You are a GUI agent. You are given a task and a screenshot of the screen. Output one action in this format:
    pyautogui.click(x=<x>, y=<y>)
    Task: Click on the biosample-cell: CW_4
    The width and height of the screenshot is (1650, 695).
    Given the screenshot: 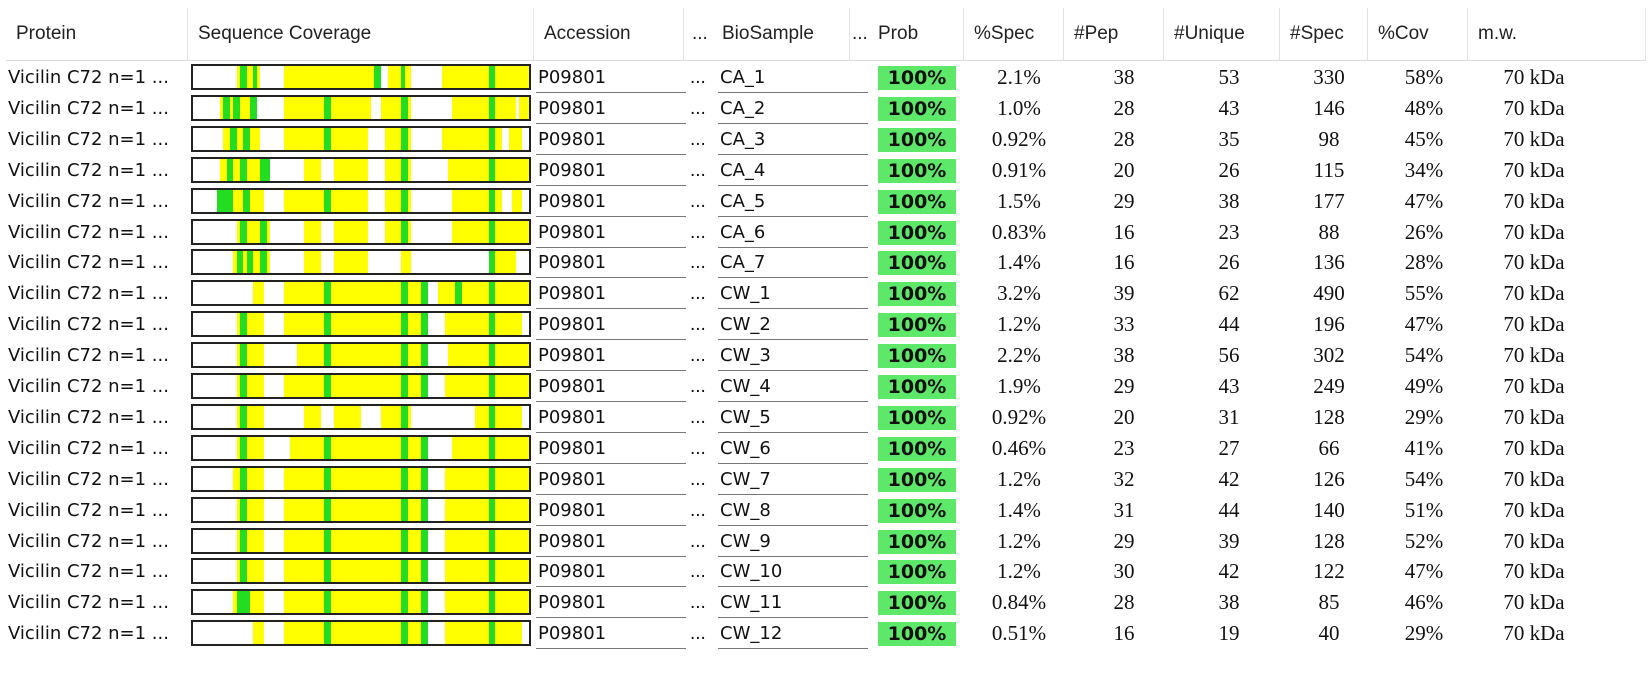 What is the action you would take?
    pyautogui.click(x=793, y=386)
    